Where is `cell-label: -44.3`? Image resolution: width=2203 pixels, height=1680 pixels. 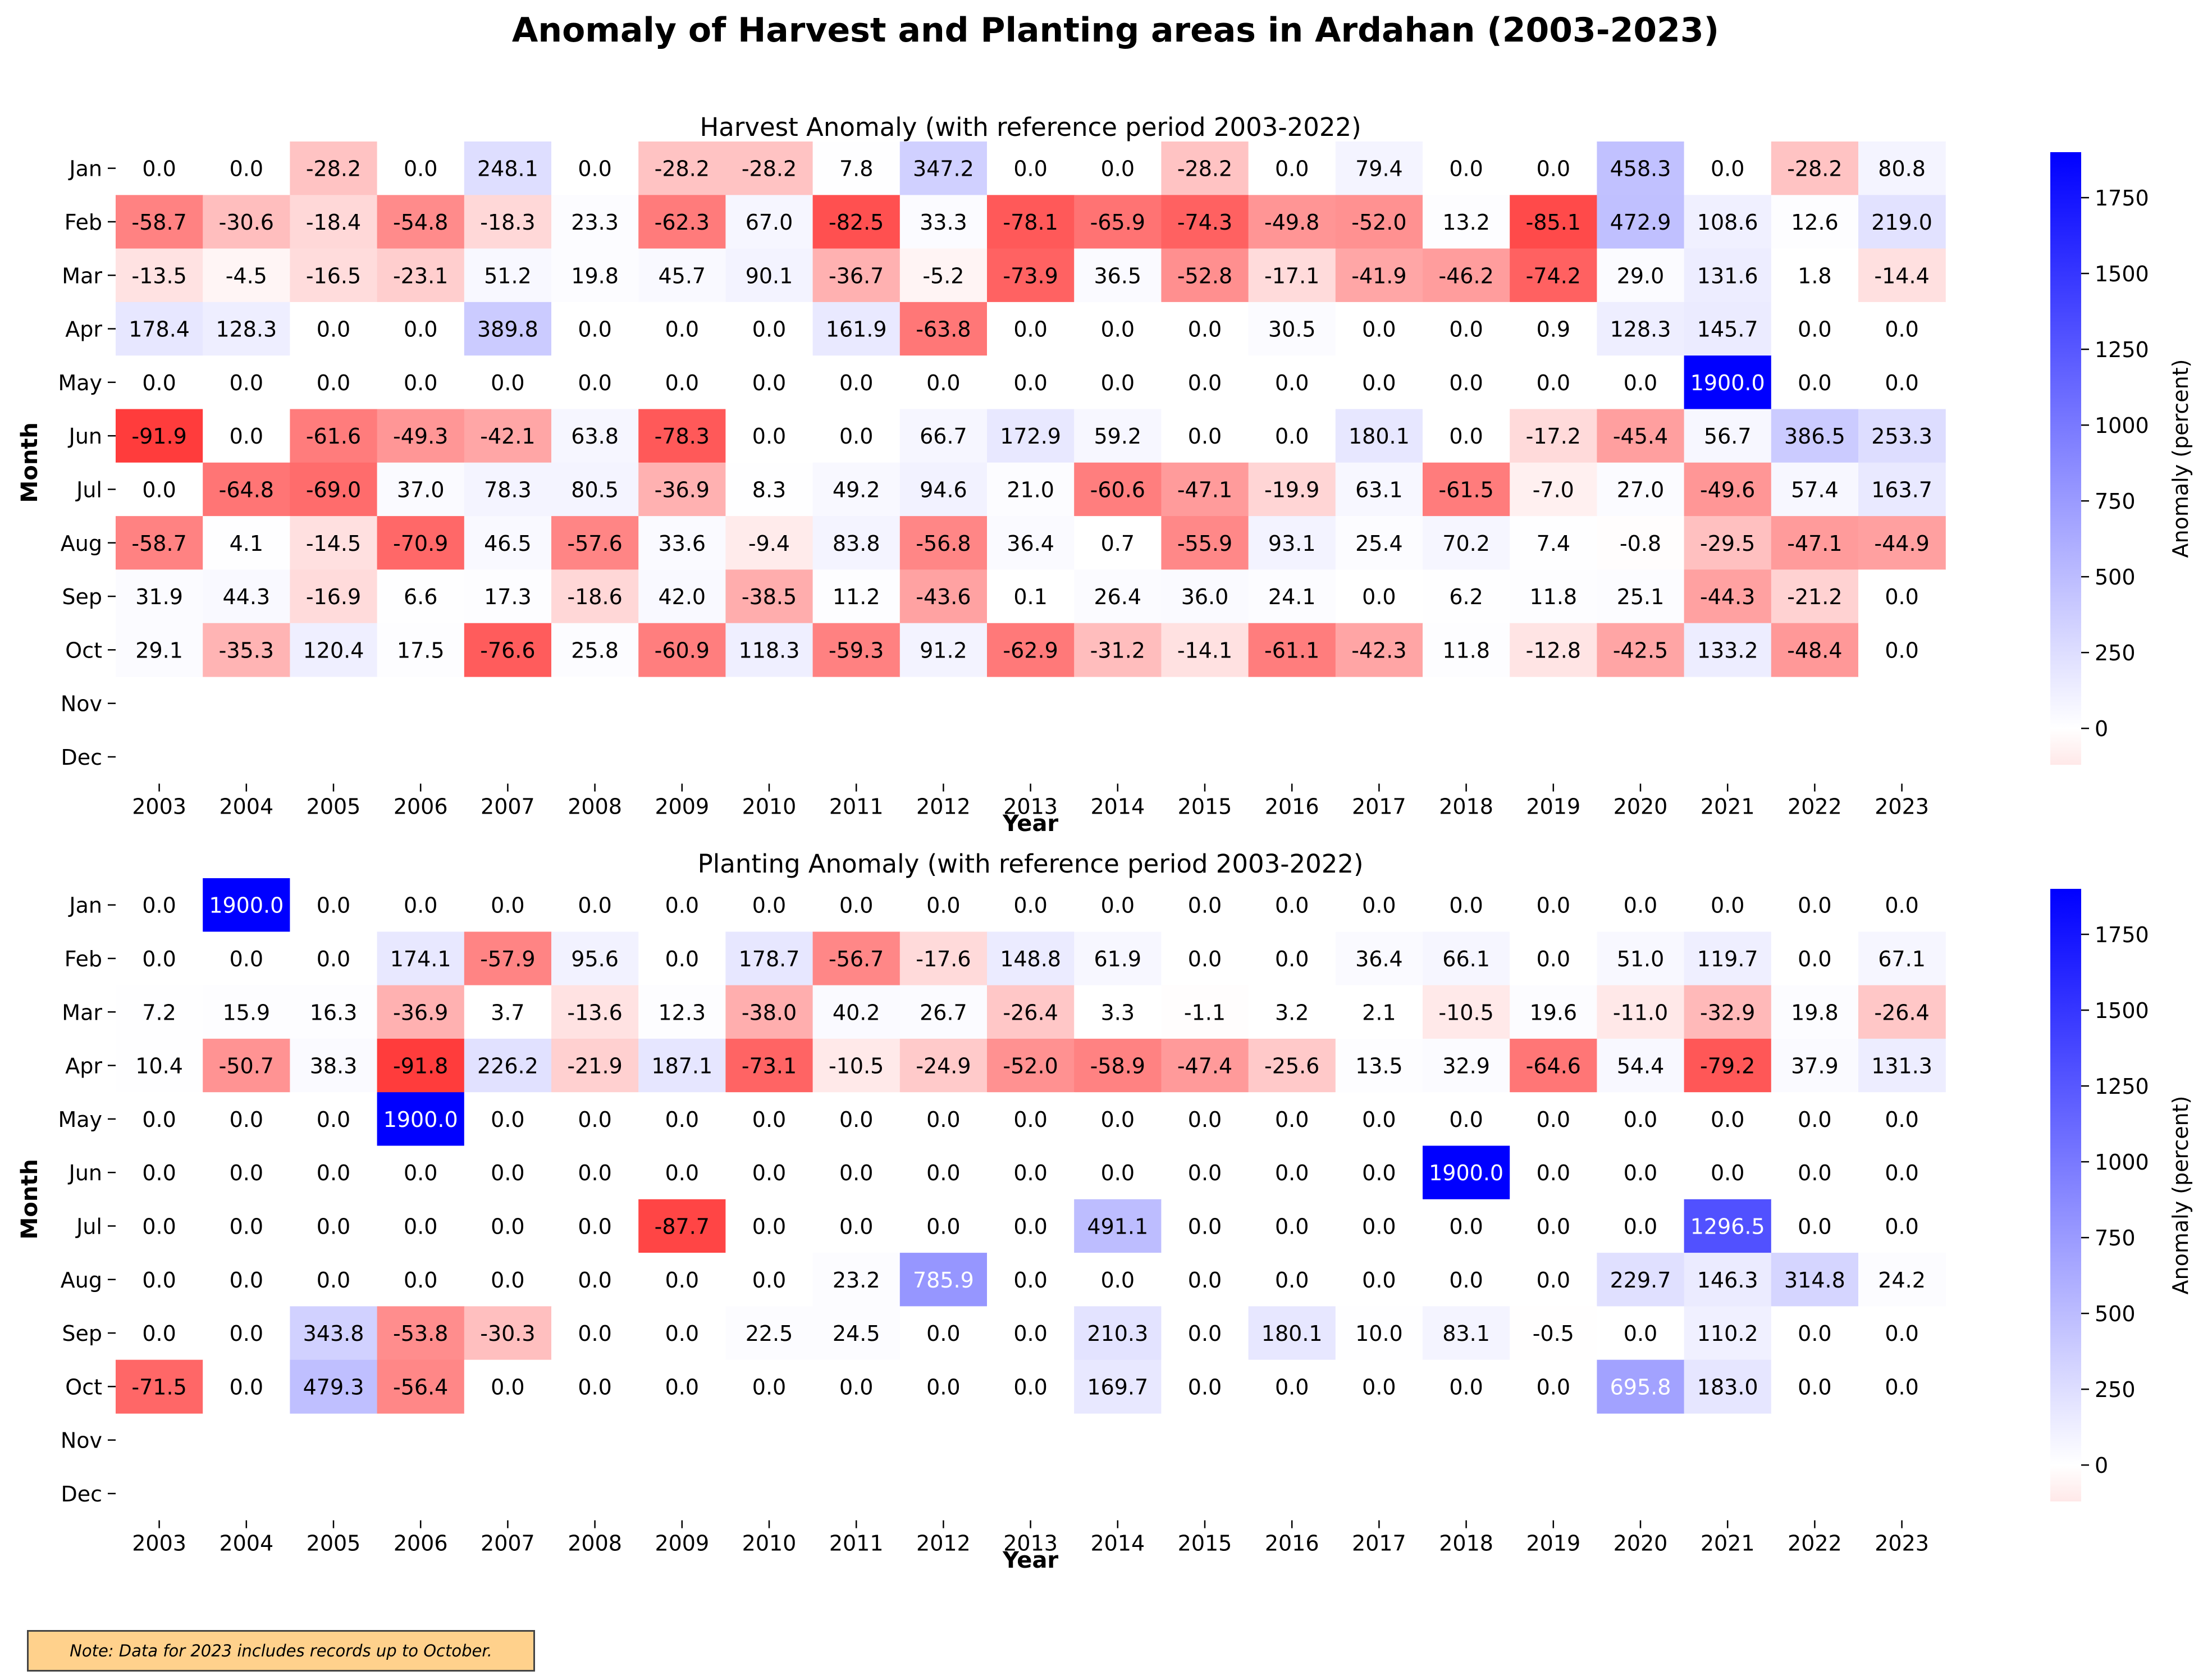 cell-label: -44.3 is located at coordinates (1727, 597).